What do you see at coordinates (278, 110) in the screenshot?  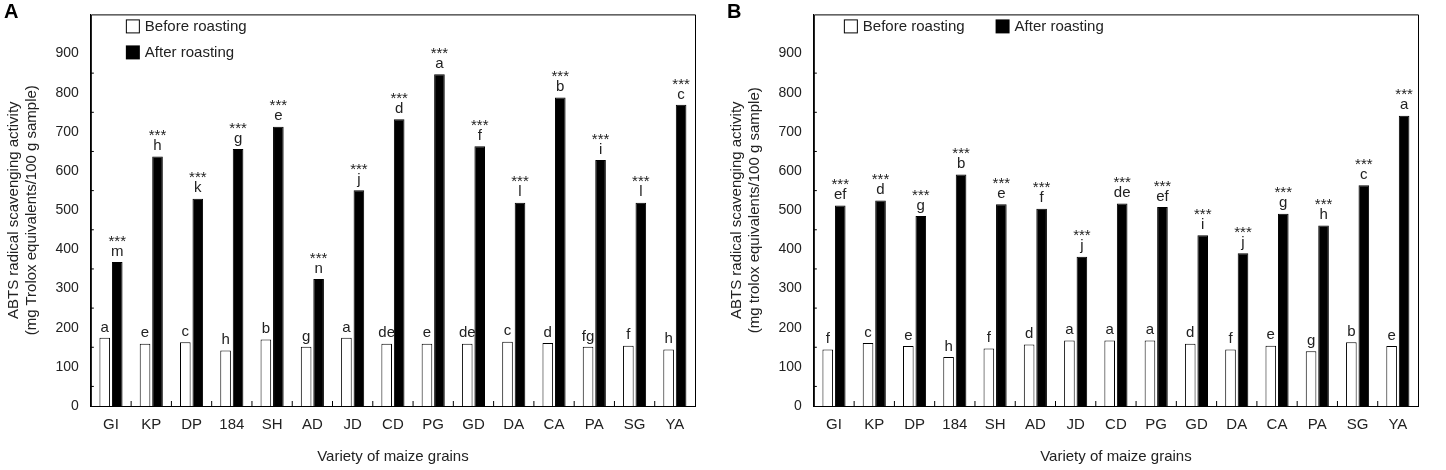 I see `data-label: *** e` at bounding box center [278, 110].